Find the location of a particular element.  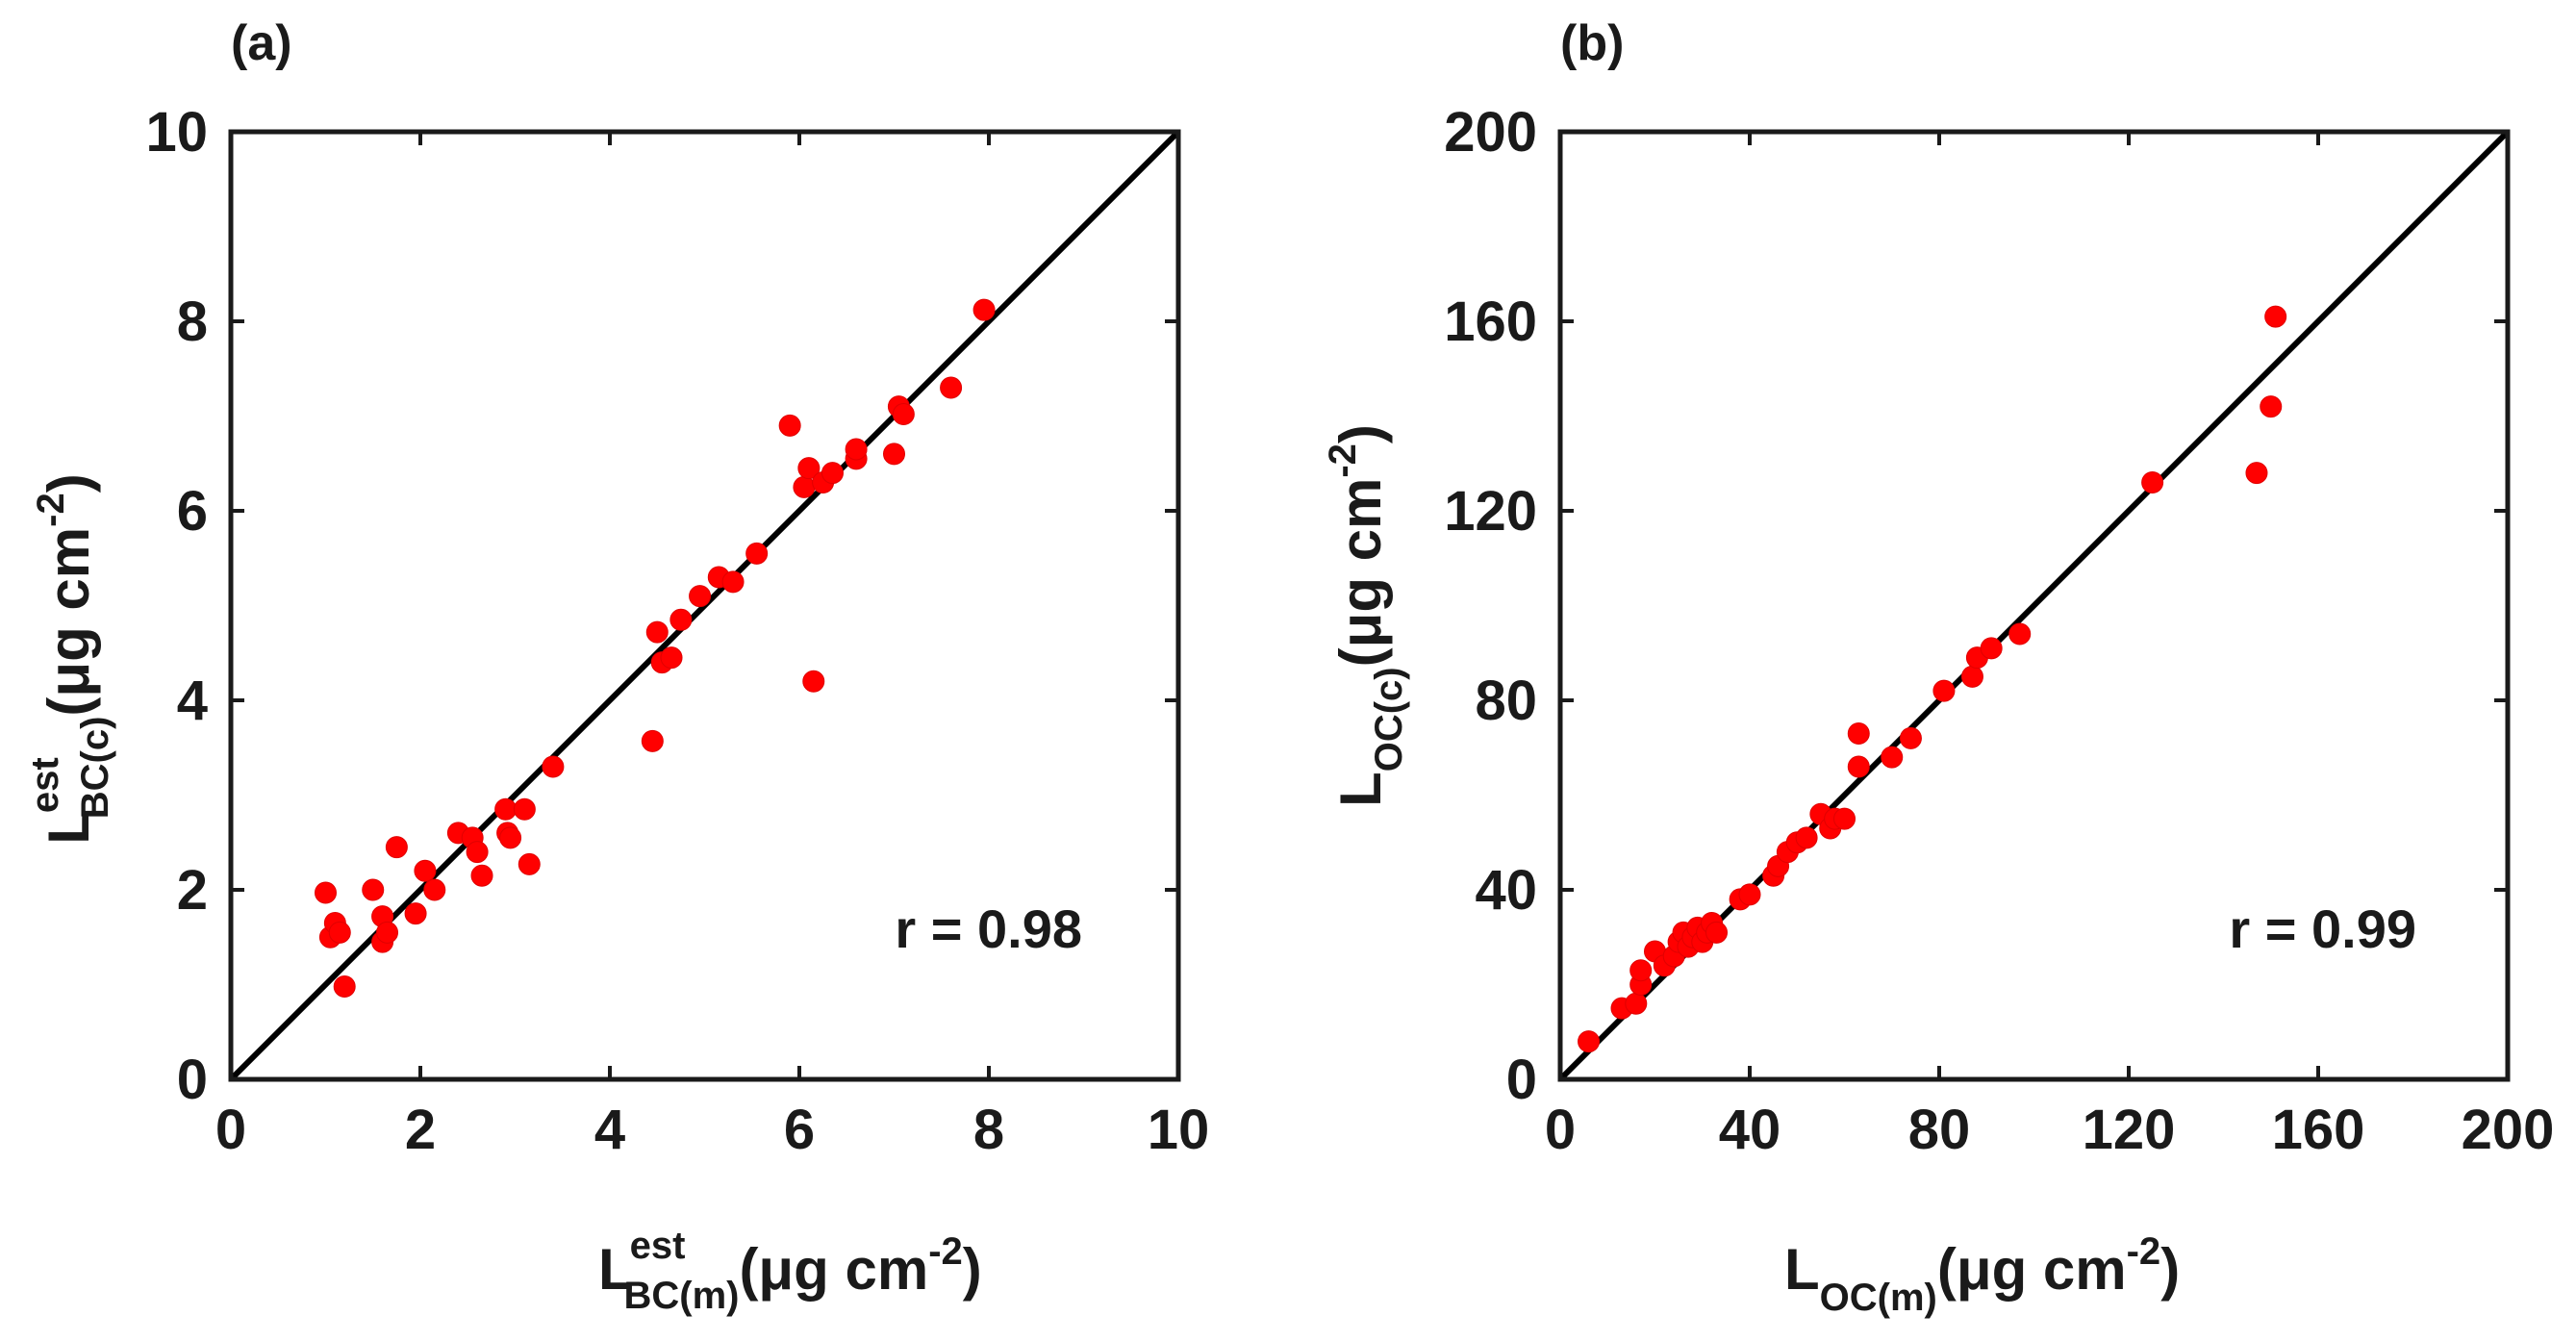

panel-a-x-axis-title: Lest BC(m)(μg cm-2) is located at coordinates (790, 1271).